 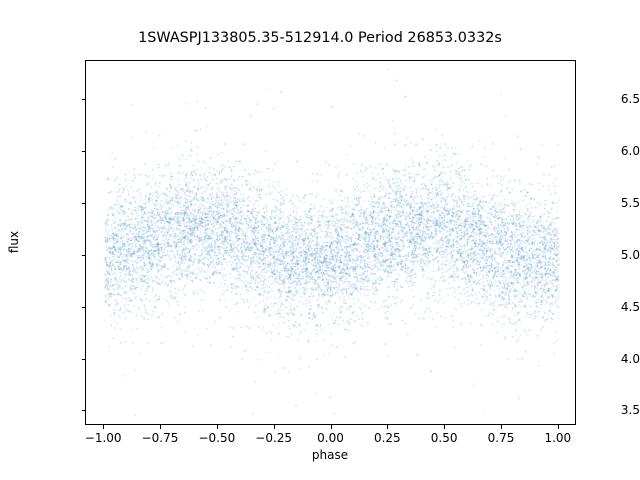 What do you see at coordinates (387, 438) in the screenshot?
I see `x-tick-label: 0.25` at bounding box center [387, 438].